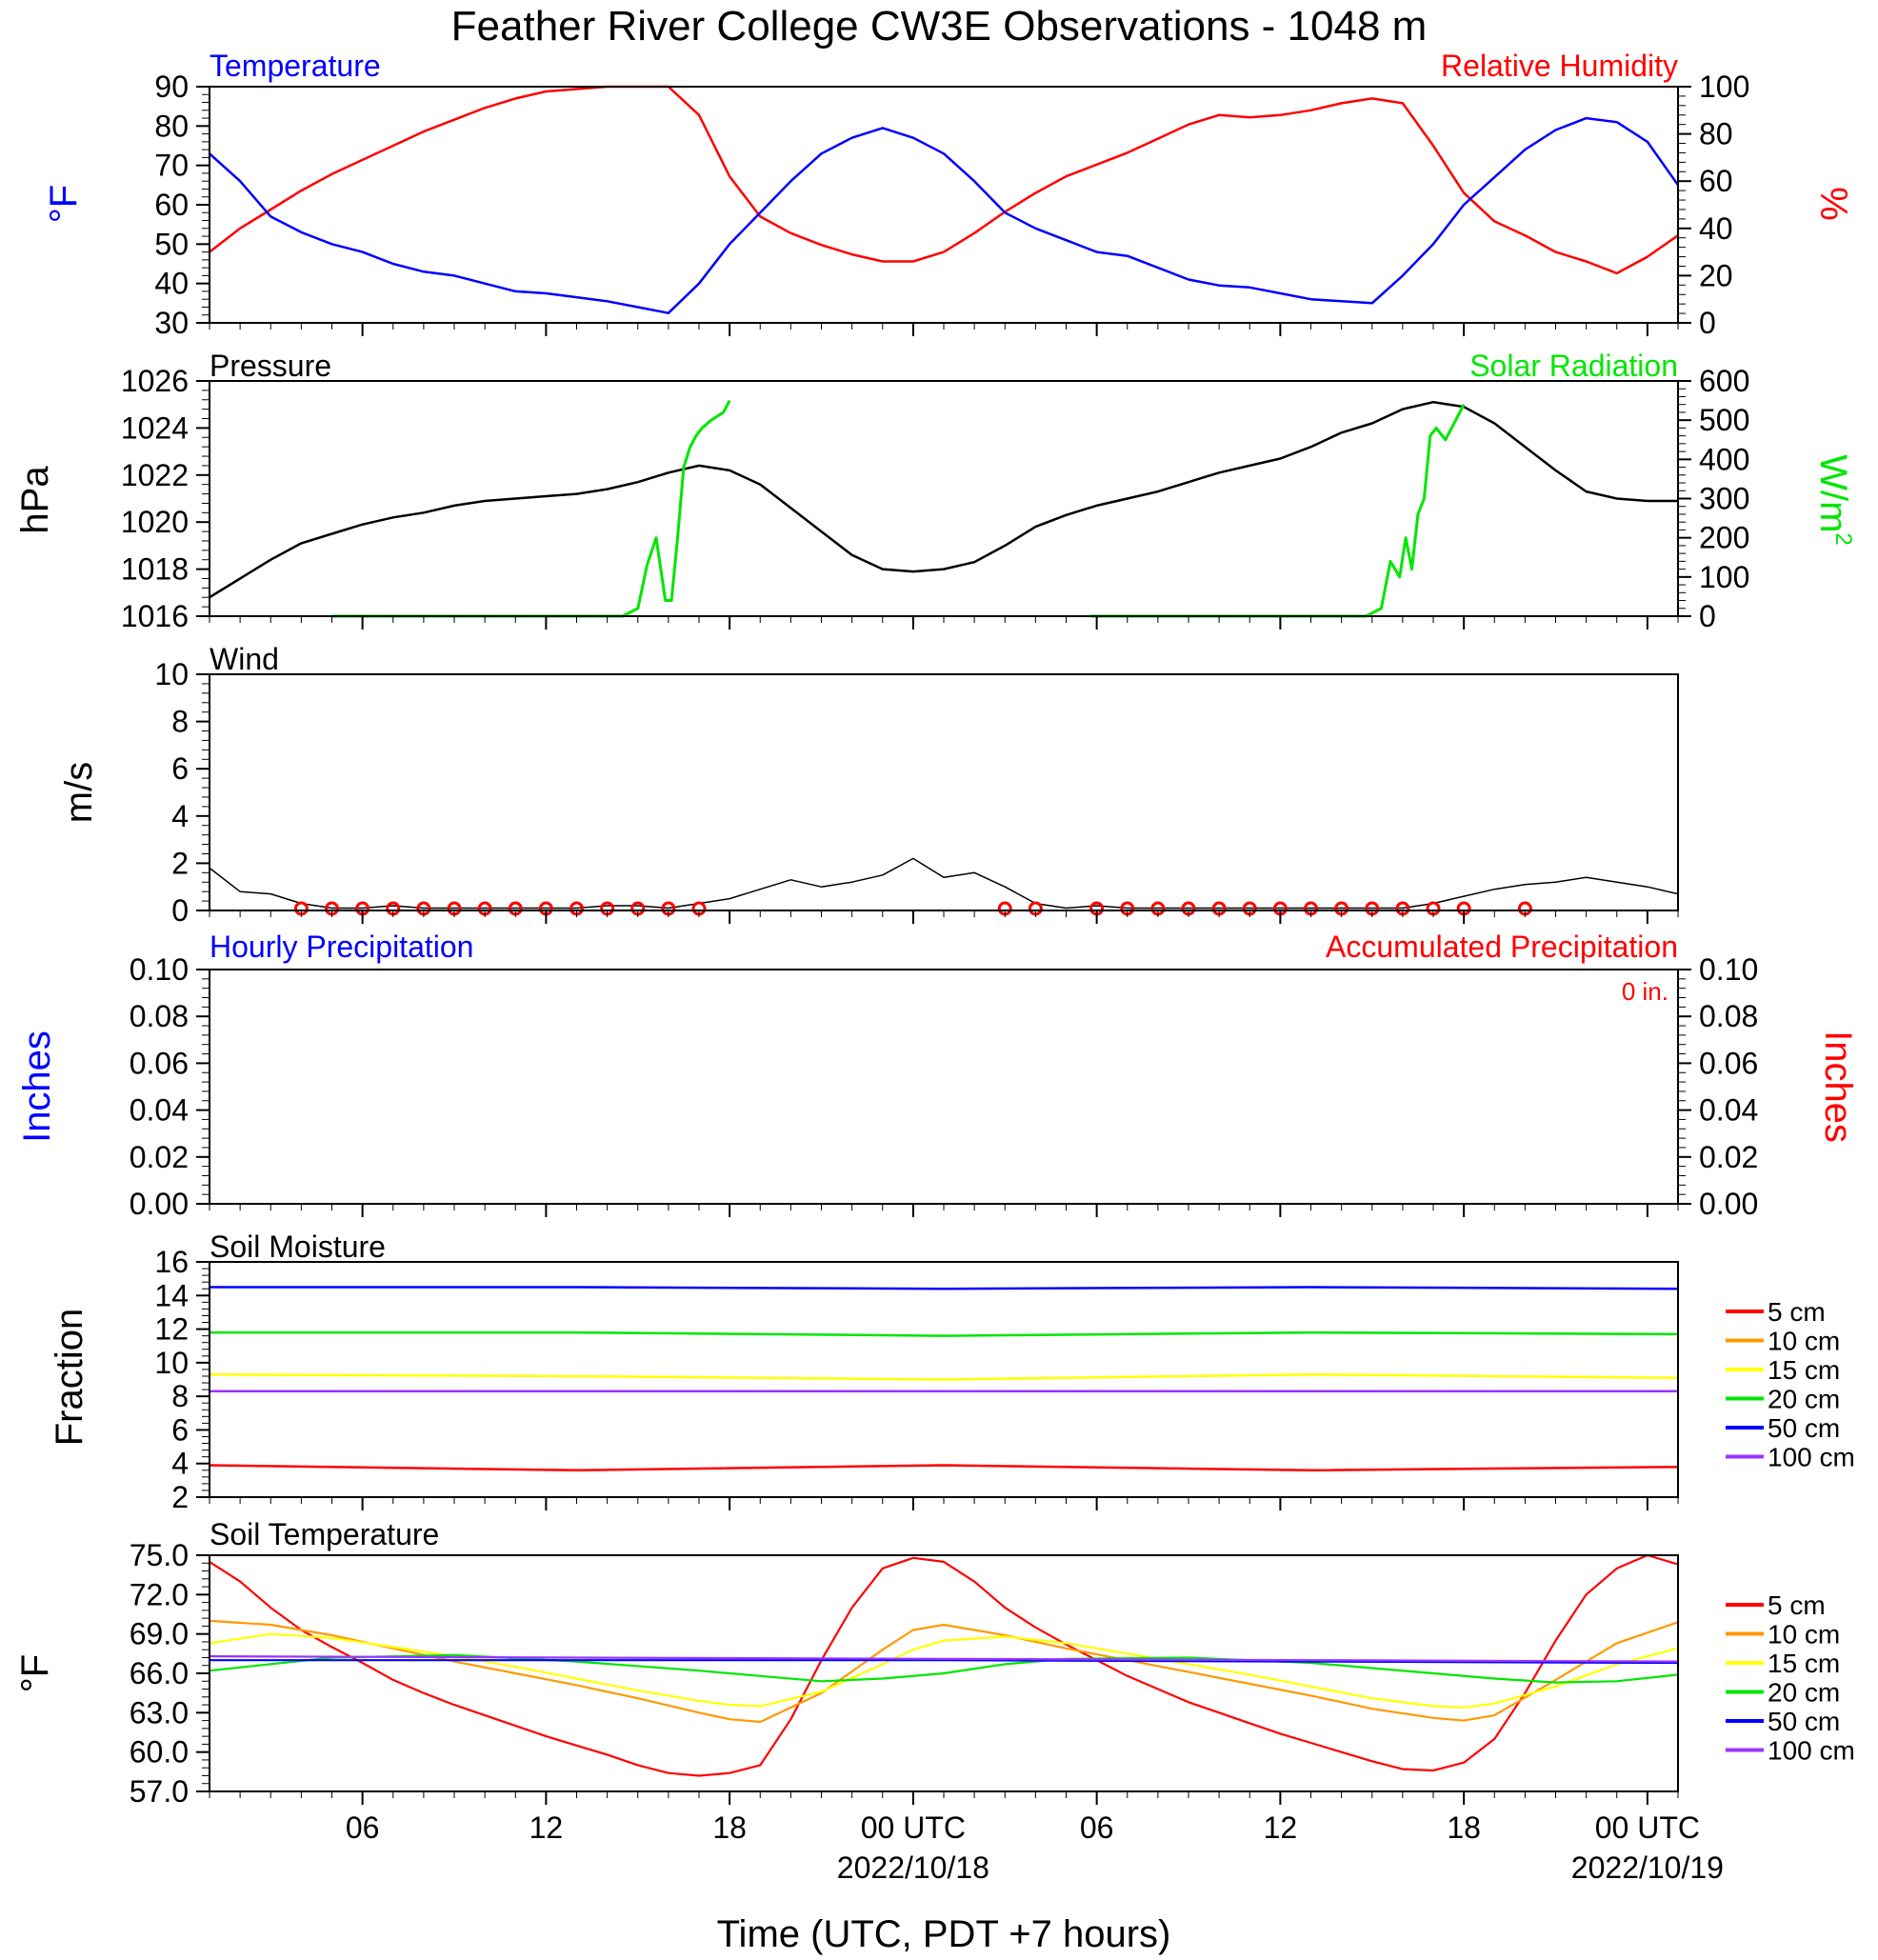  Describe the element at coordinates (171, 87) in the screenshot. I see `left-tick-label: 90` at that location.